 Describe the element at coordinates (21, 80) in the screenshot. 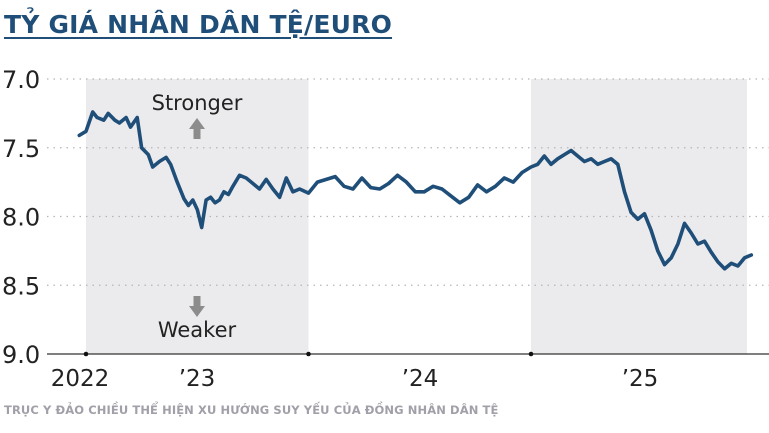

I see `y-tick-label: 7.0` at that location.